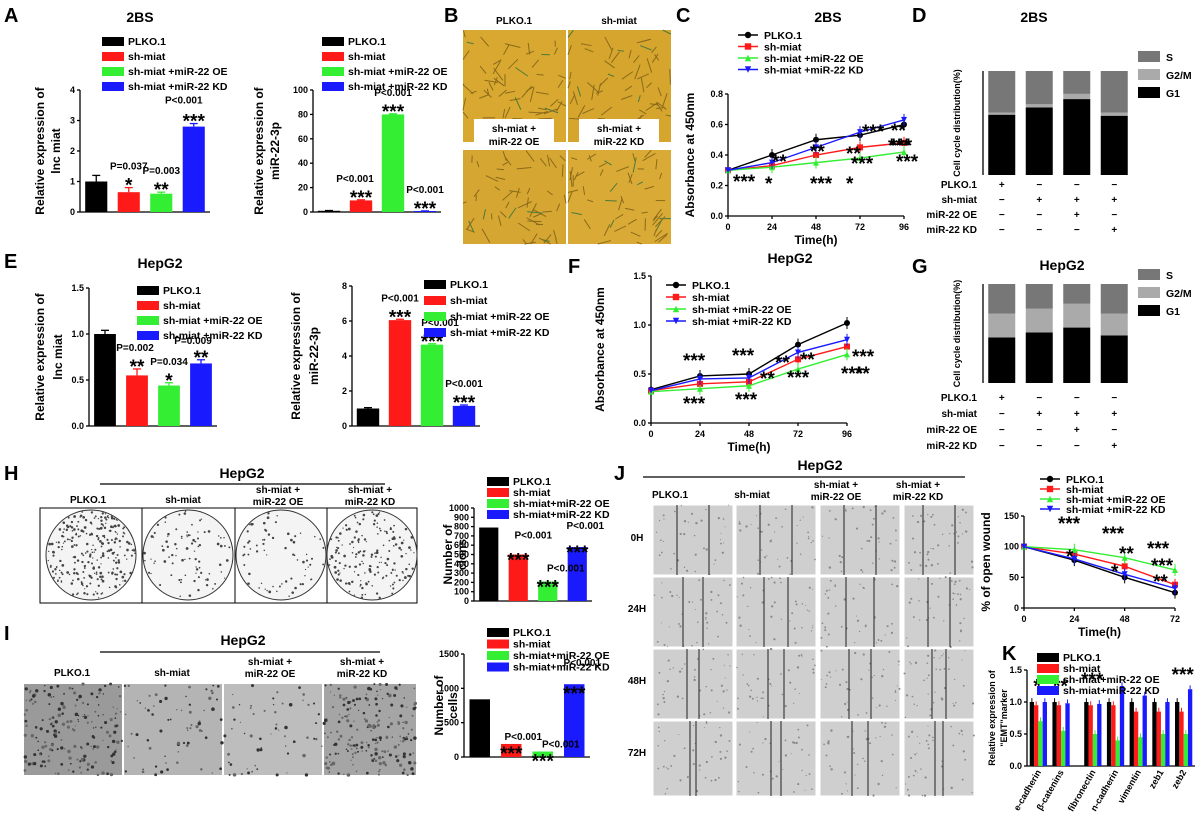 The image size is (1200, 817). I want to click on condition-sign: −, so click(1002, 446).